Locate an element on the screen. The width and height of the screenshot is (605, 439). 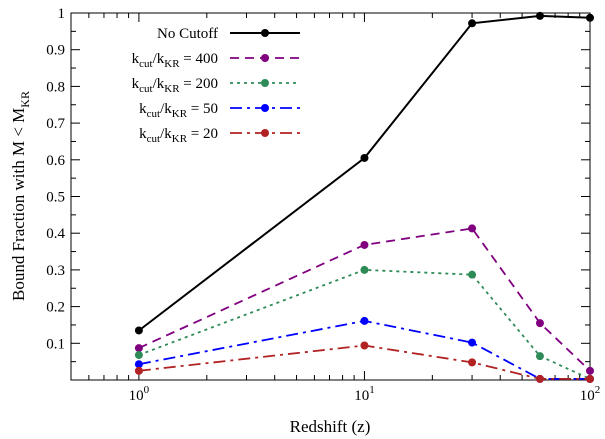
y-tick-label: 0.3 is located at coordinates (55, 271).